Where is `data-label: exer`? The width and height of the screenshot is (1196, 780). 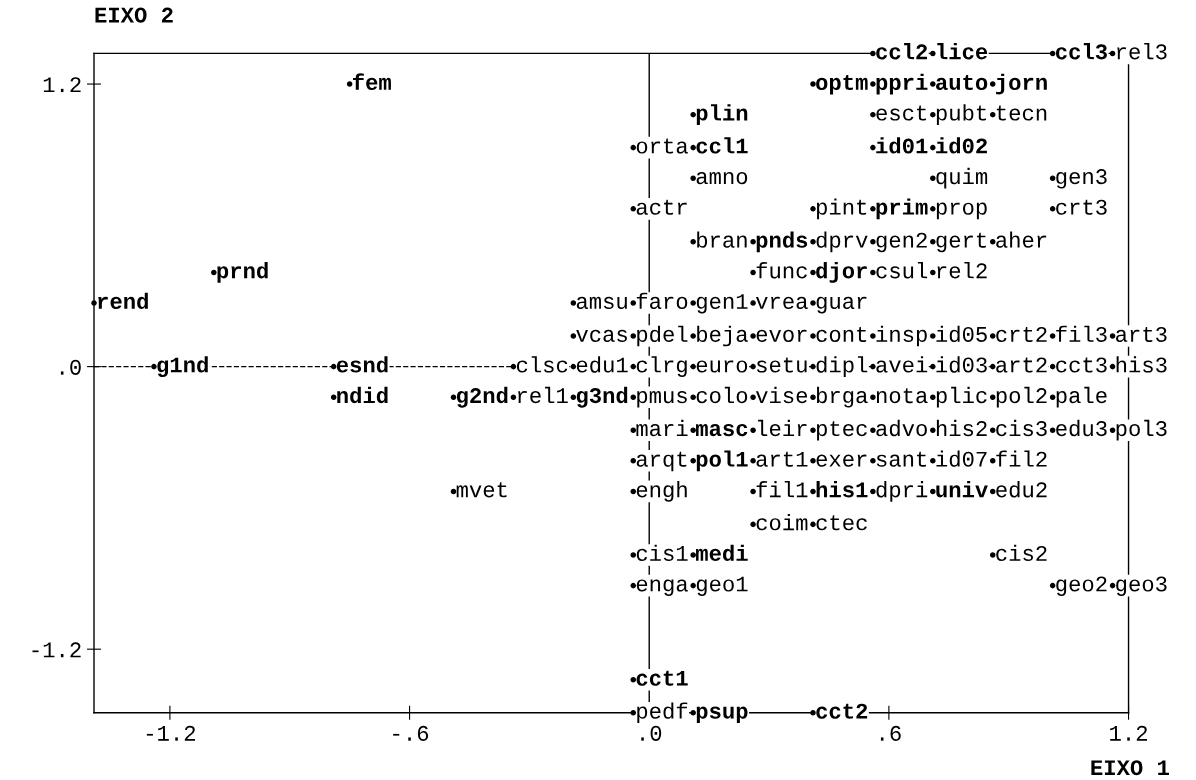
data-label: exer is located at coordinates (841, 460).